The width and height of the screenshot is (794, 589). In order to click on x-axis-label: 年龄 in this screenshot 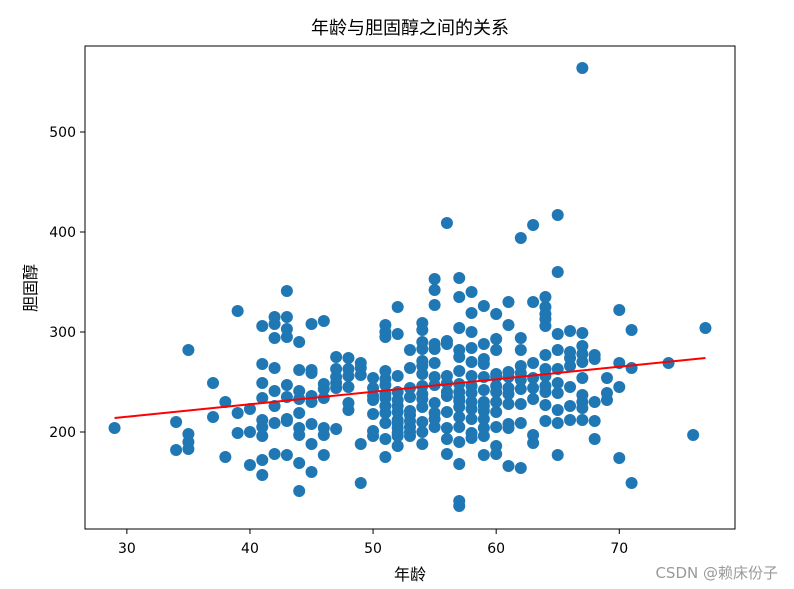, I will do `click(410, 574)`.